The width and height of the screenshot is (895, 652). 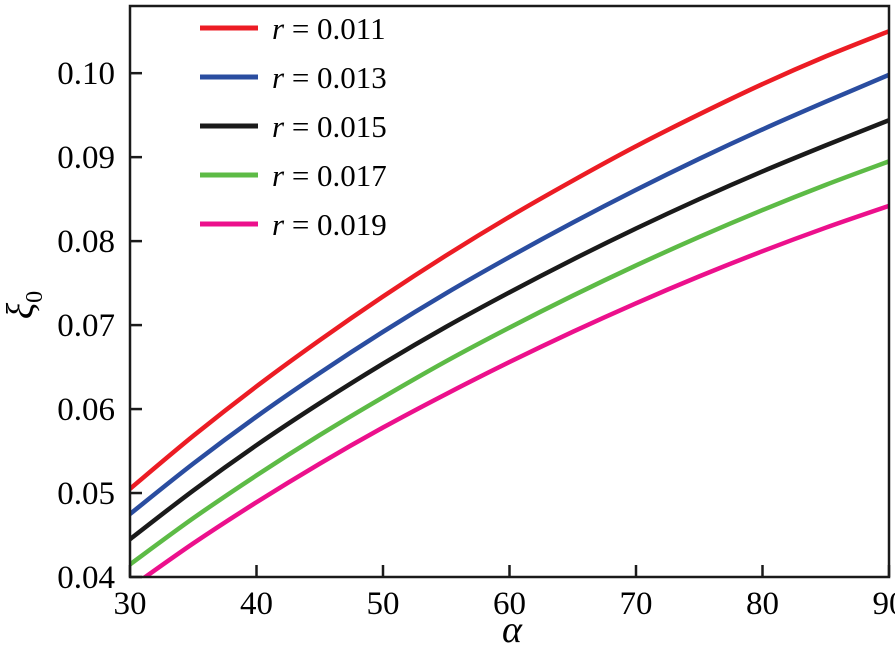 What do you see at coordinates (329, 126) in the screenshot?
I see `legend-label-2: r = 0.015` at bounding box center [329, 126].